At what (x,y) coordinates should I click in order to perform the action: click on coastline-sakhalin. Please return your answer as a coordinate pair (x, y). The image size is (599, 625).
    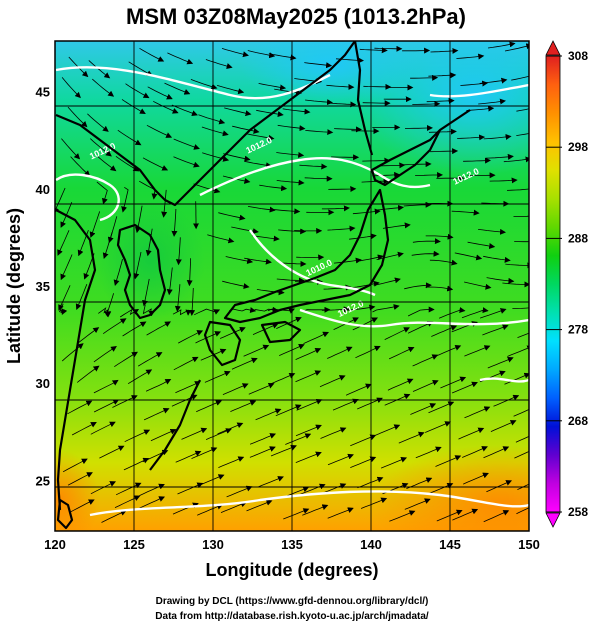
    Looking at the image, I should click on (363, 98).